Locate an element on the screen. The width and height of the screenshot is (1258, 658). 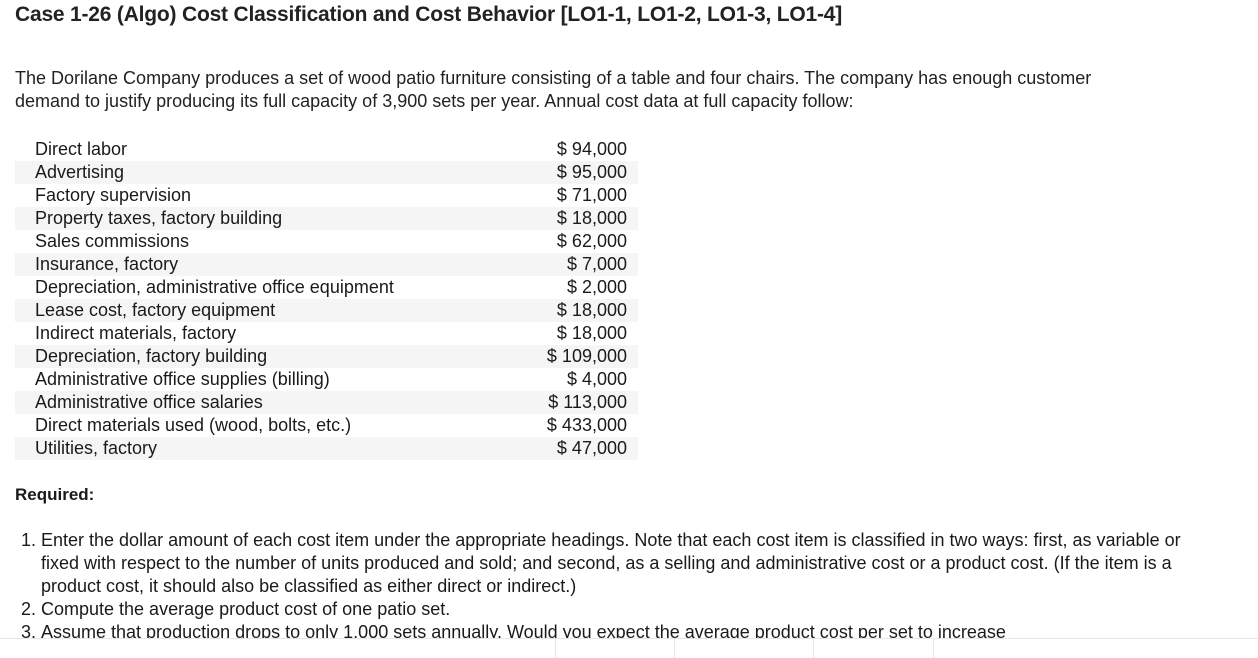
cost-label: Sales commissions is located at coordinates (112, 241).